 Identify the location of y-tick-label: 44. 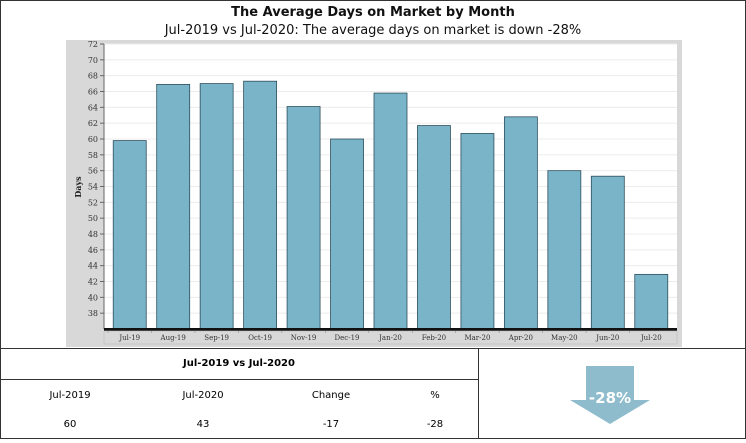
(93, 266).